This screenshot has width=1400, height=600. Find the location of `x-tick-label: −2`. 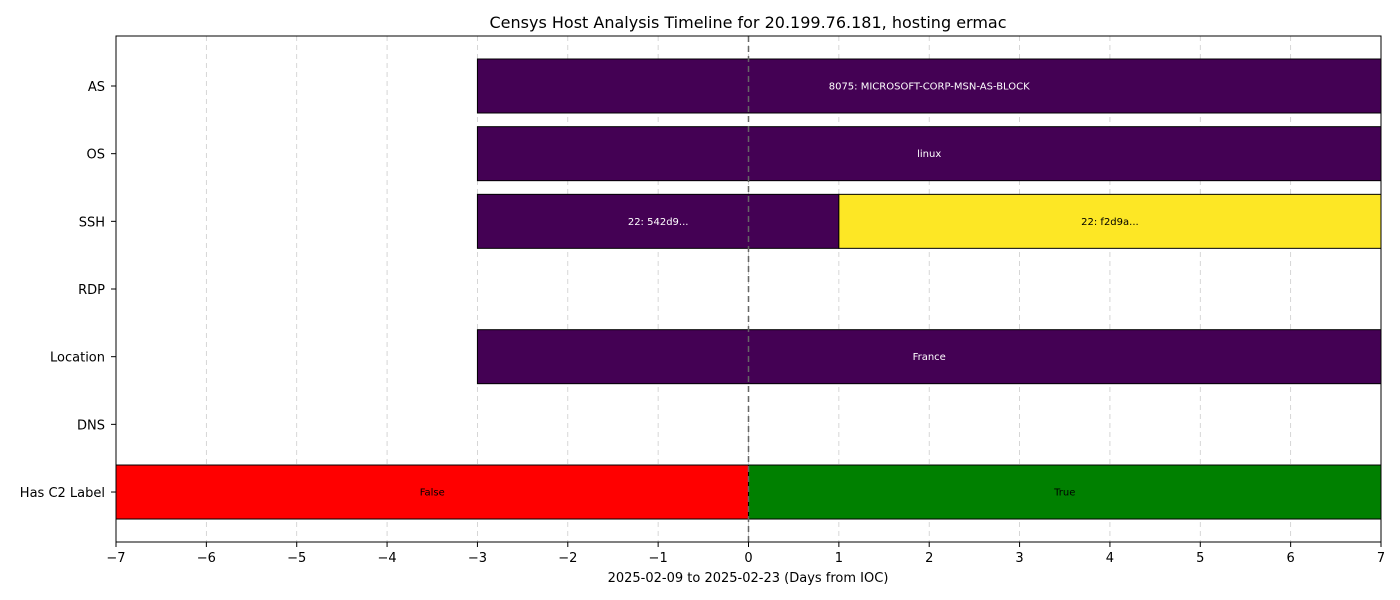

x-tick-label: −2 is located at coordinates (567, 558).